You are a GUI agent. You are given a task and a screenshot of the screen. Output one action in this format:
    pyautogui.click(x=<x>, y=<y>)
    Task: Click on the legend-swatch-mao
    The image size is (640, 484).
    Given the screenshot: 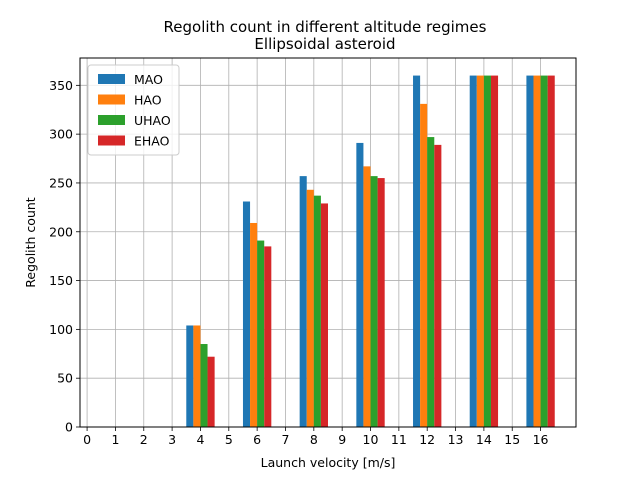 What is the action you would take?
    pyautogui.click(x=111, y=79)
    